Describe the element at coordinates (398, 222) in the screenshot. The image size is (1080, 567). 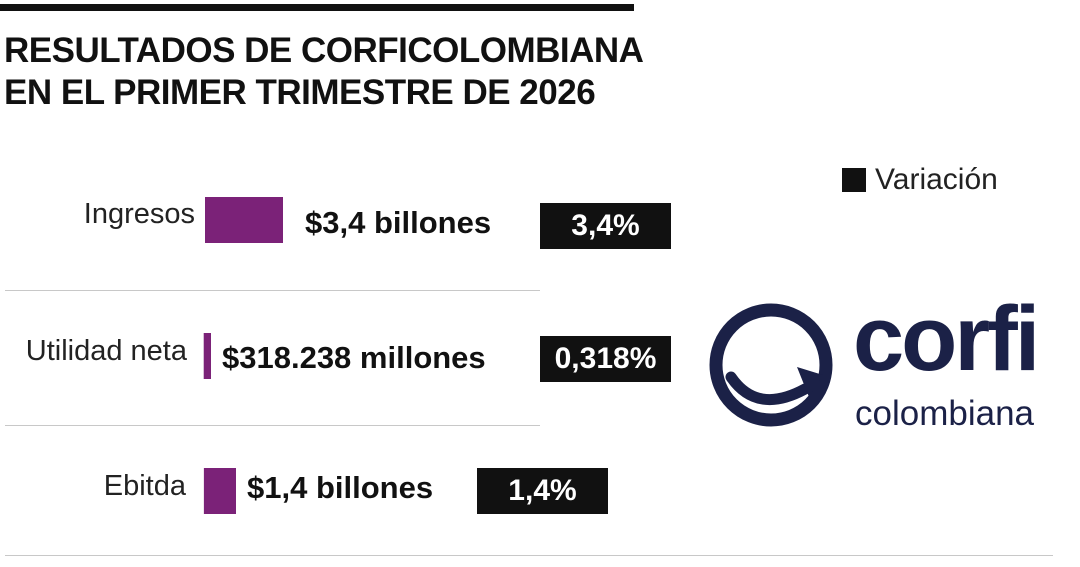
I see `value-label-ingresos: $3,4 billones` at that location.